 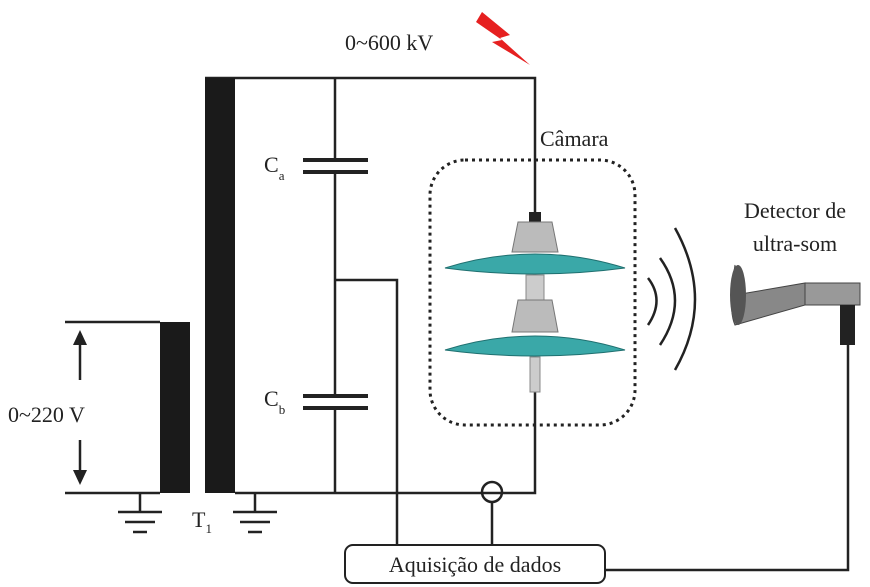 What do you see at coordinates (208, 528) in the screenshot?
I see `subscript: 1` at bounding box center [208, 528].